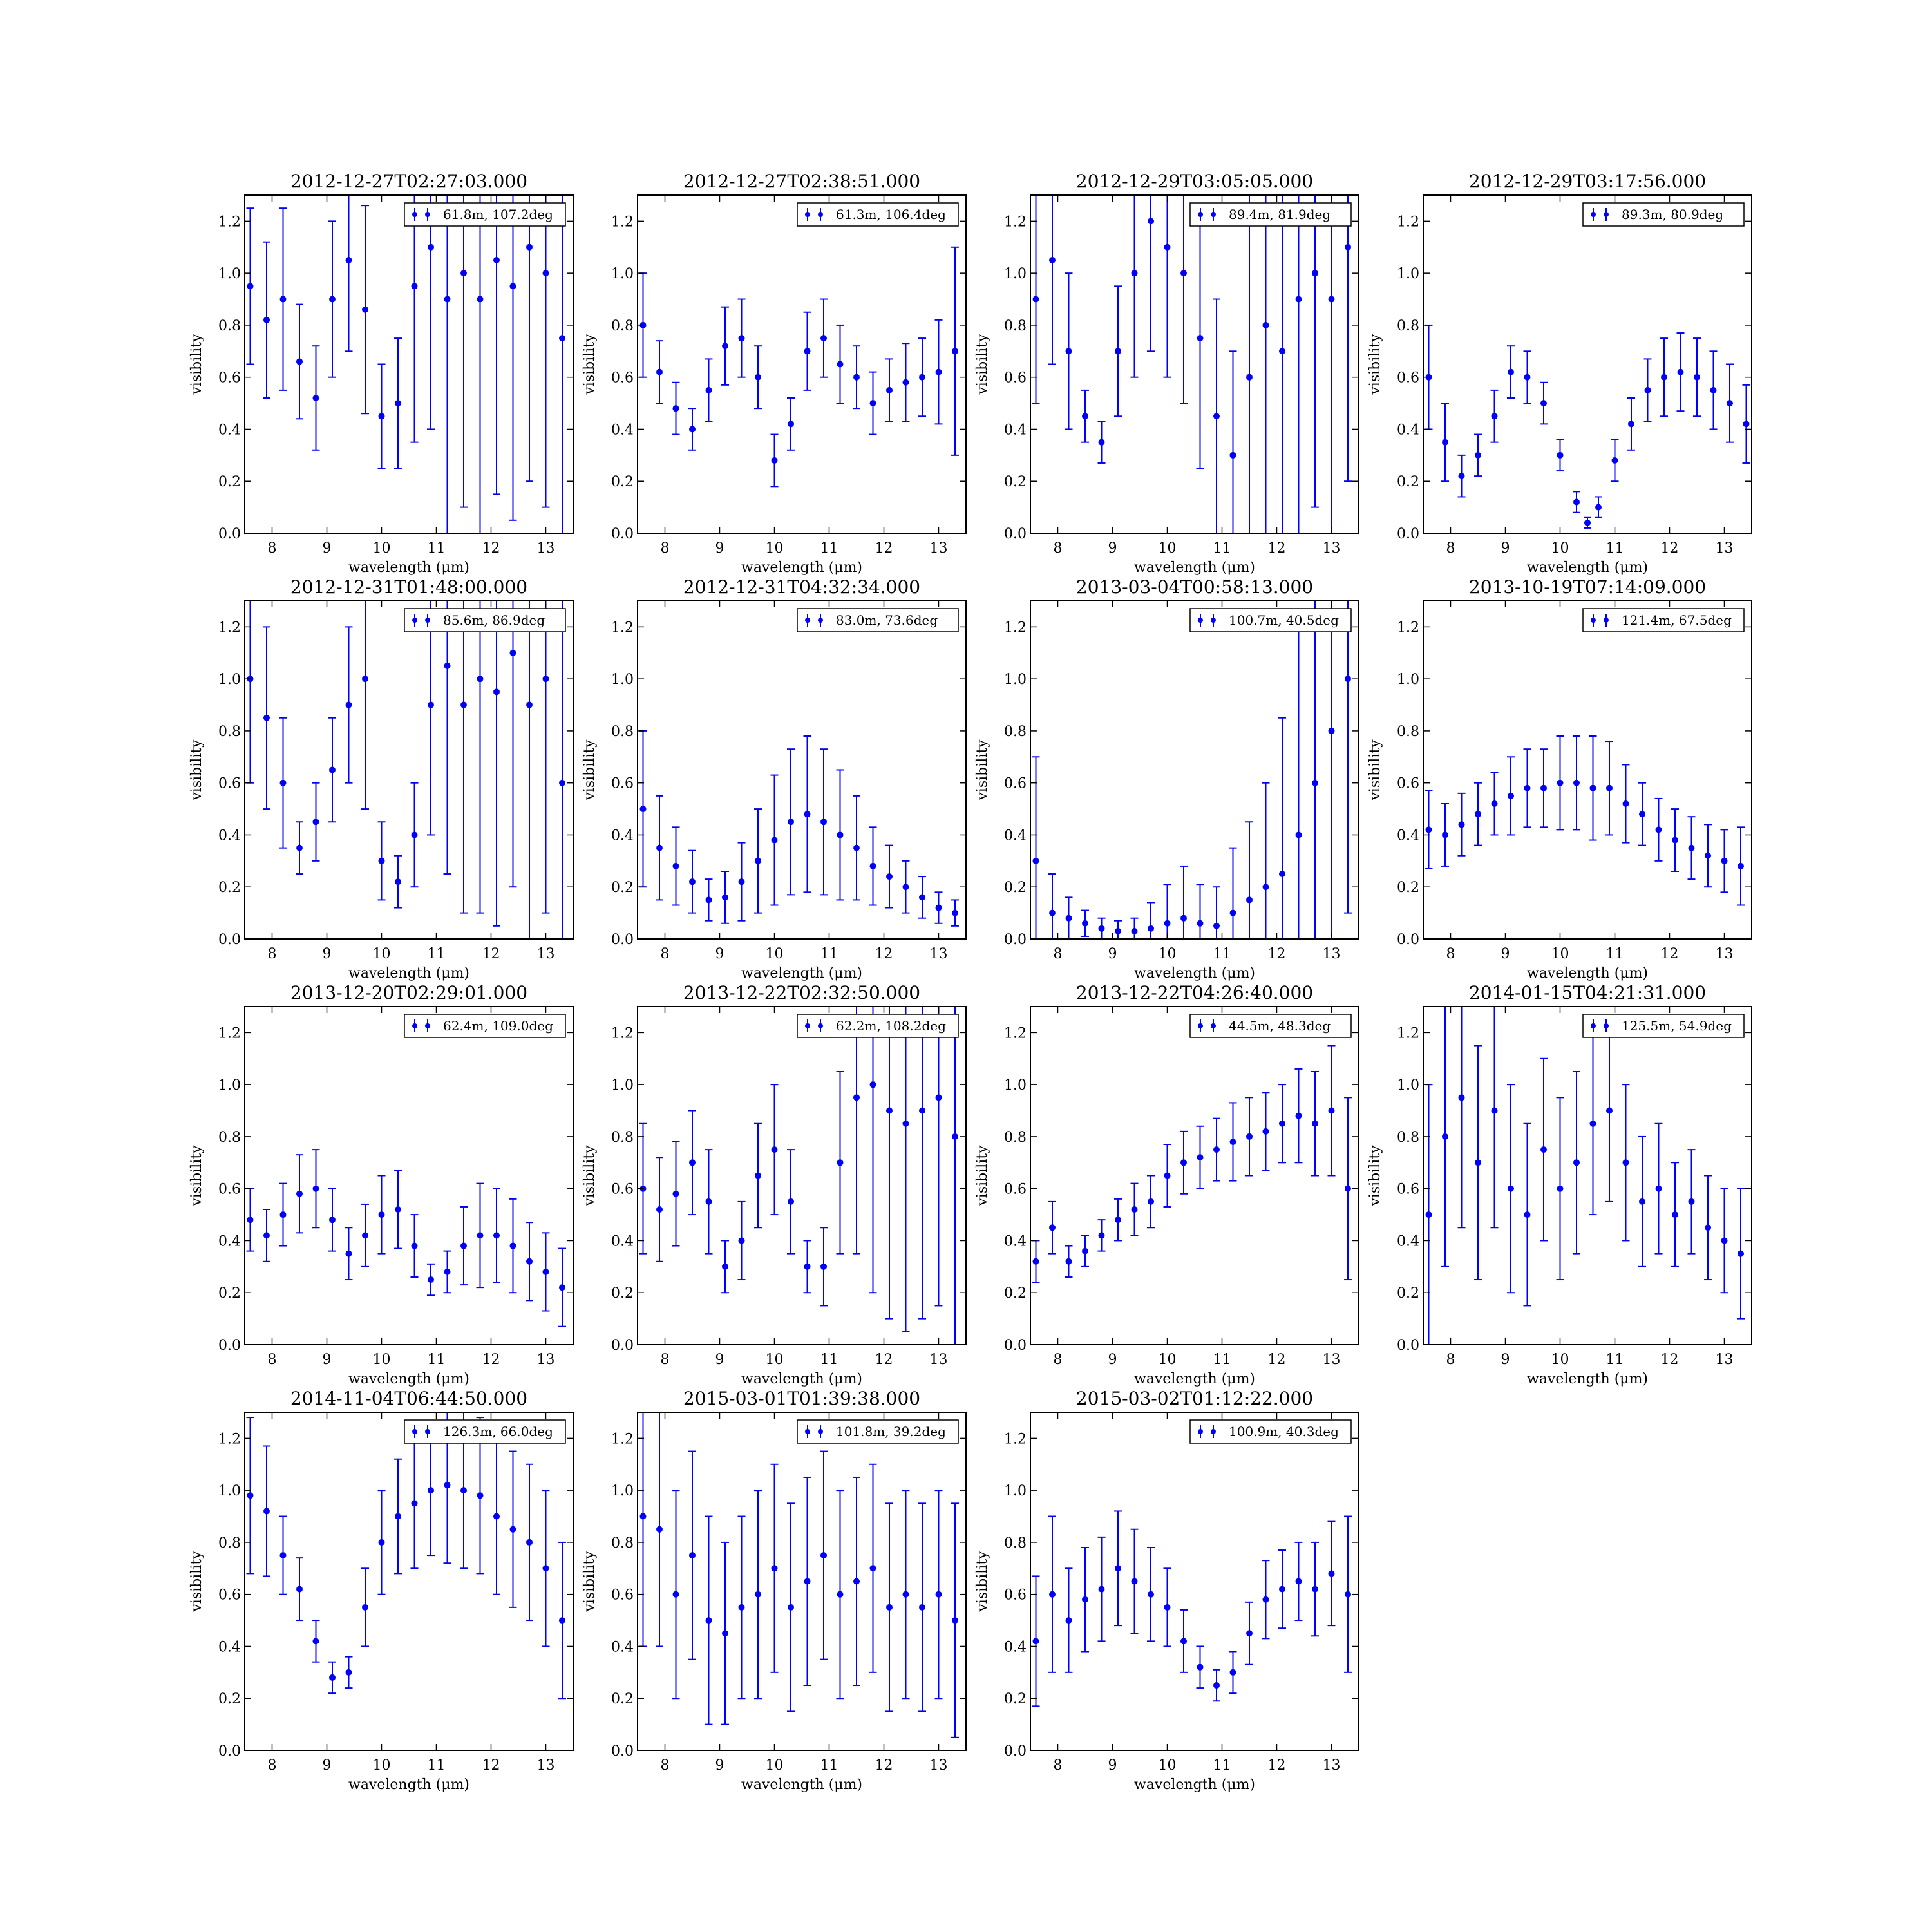  I want to click on legend-label: 83.0m, 73.6deg, so click(887, 620).